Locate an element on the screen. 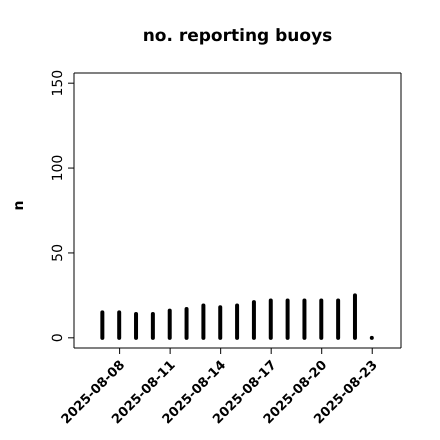  y-axis-title: n is located at coordinates (18, 205).